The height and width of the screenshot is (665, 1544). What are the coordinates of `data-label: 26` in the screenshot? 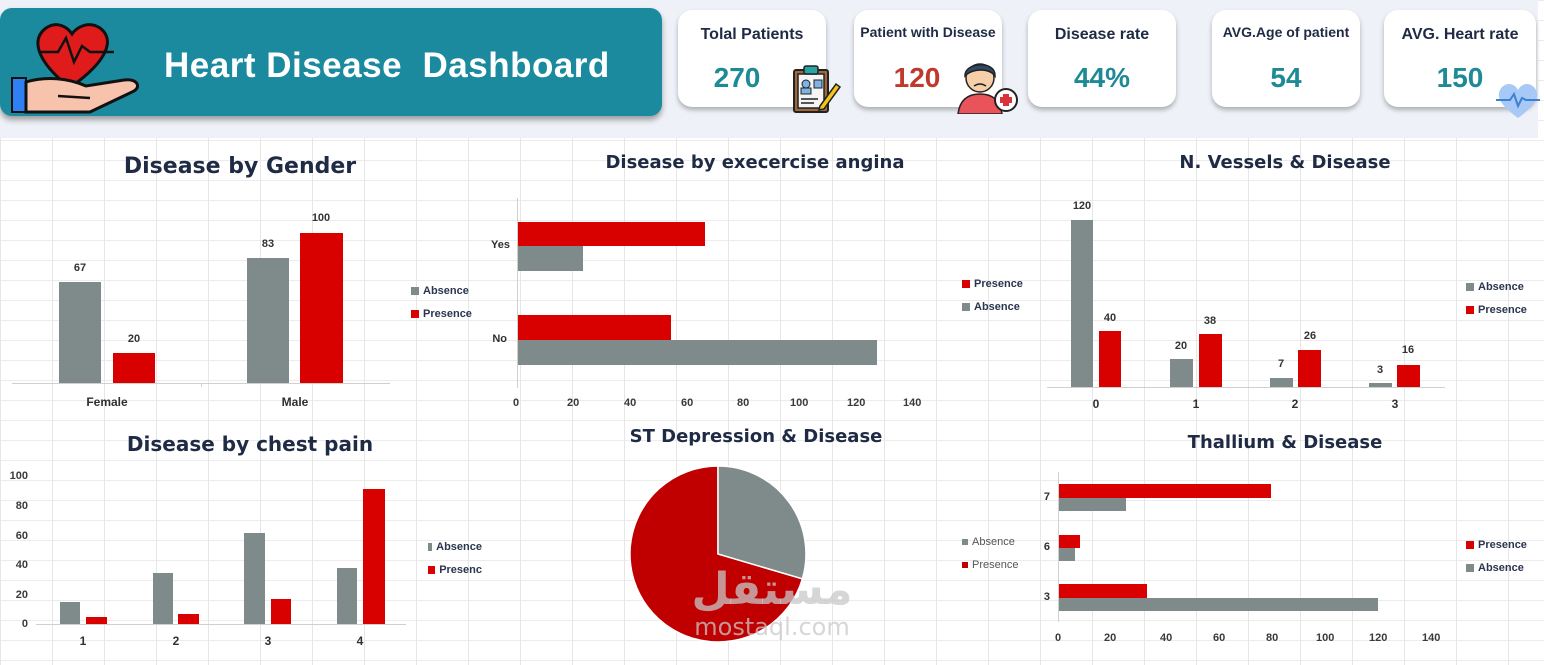 It's located at (1310, 336).